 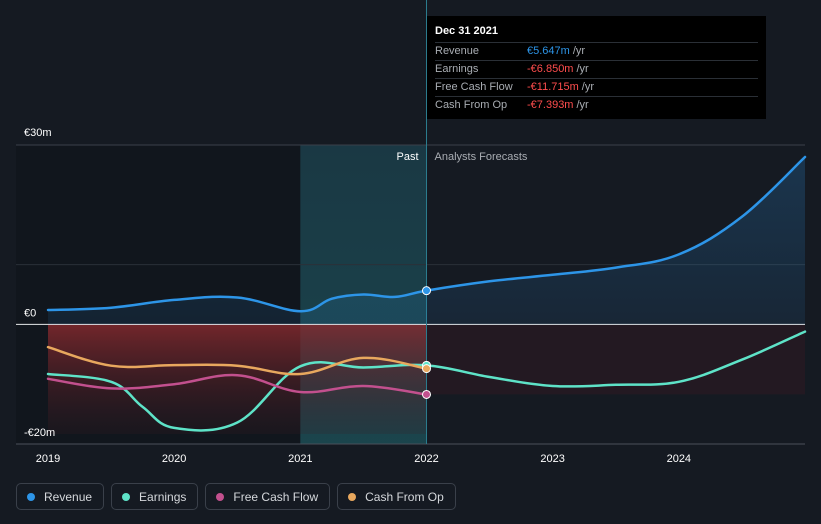 I want to click on legend-label: Revenue, so click(x=68, y=496).